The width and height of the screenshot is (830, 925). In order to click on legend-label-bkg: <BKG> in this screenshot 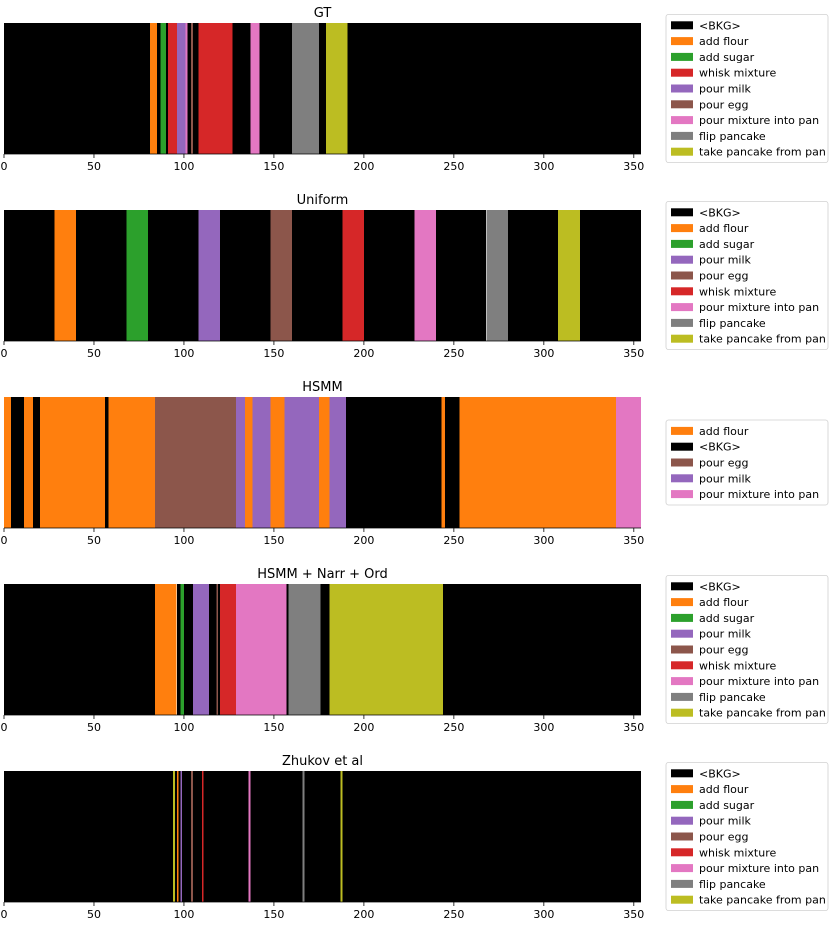, I will do `click(720, 25)`.